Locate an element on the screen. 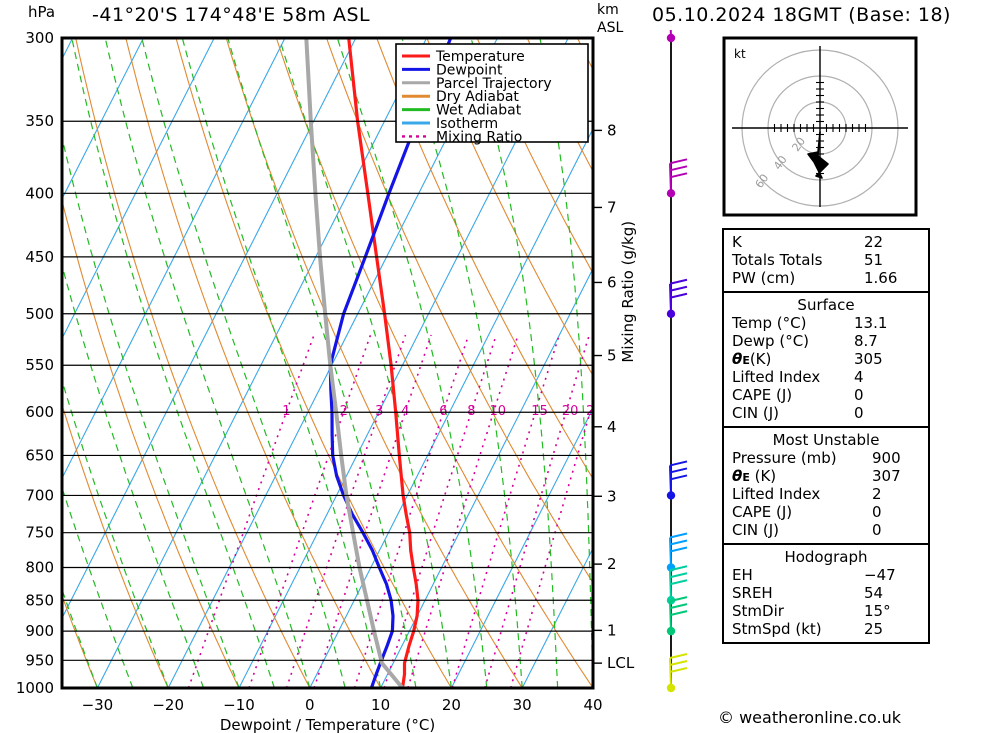 Image resolution: width=1000 pixels, height=733 pixels. index-label: Dewp (°C) is located at coordinates (771, 341).